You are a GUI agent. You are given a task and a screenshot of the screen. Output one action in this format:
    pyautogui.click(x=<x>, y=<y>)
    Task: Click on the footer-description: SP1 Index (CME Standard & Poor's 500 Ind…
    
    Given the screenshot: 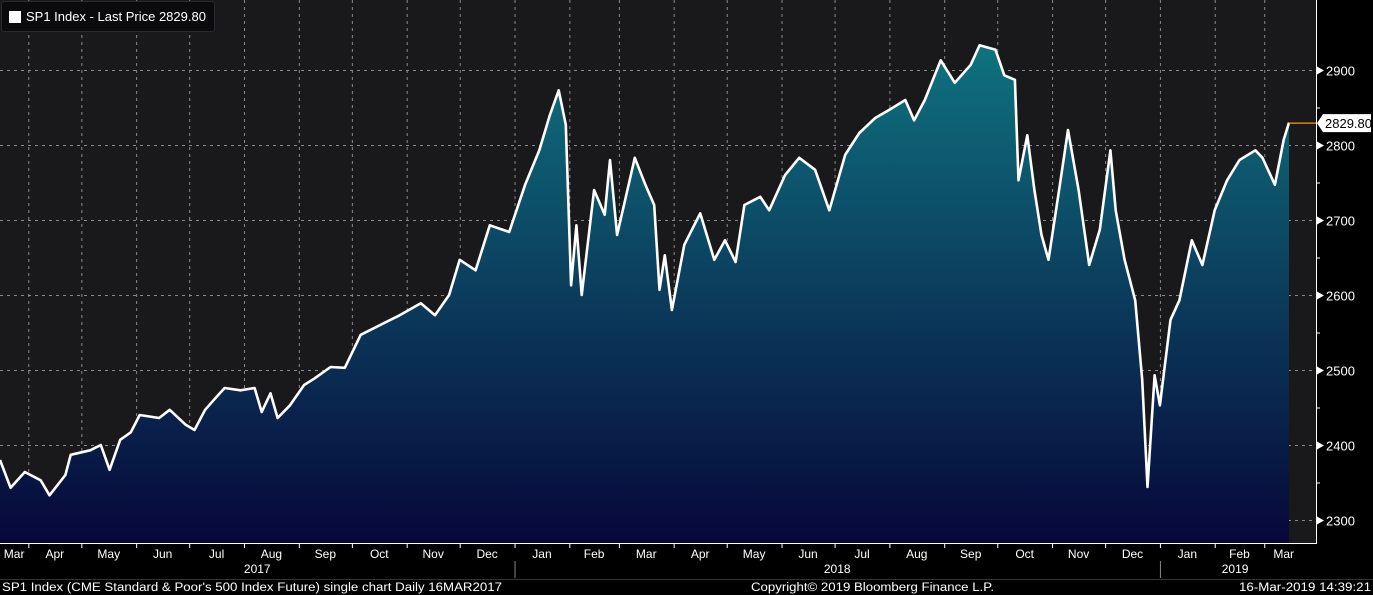 What is the action you would take?
    pyautogui.click(x=252, y=588)
    